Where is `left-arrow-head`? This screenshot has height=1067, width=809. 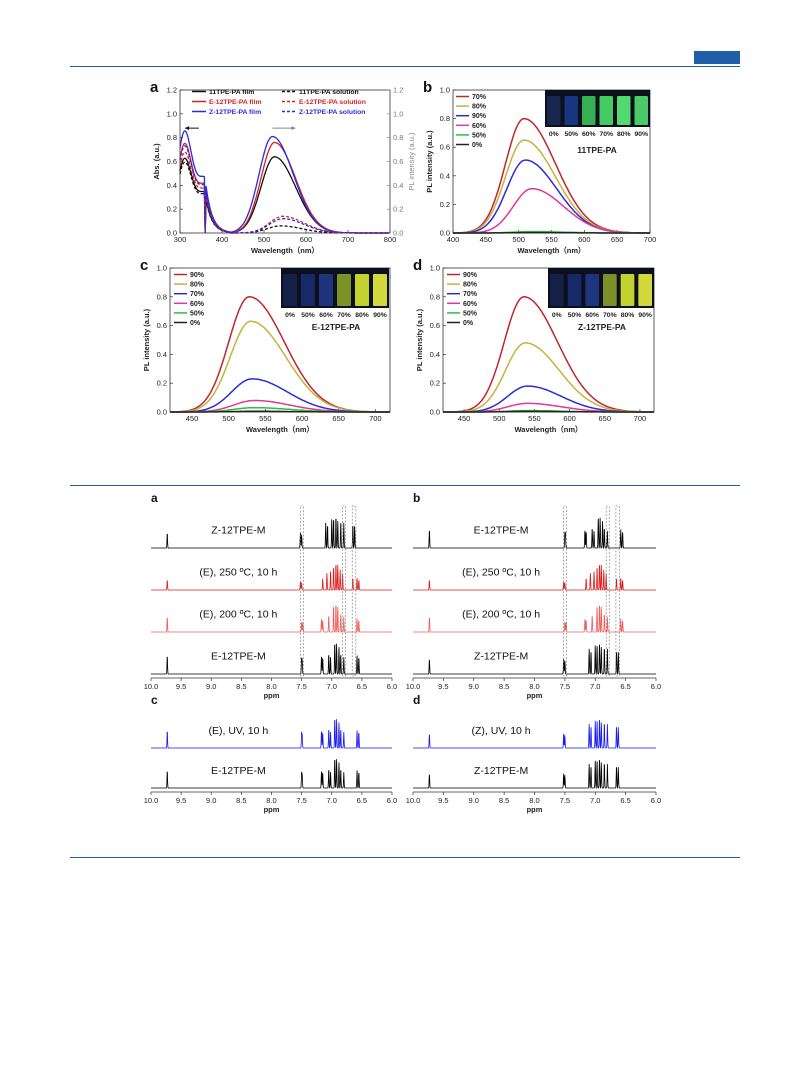
left-arrow-head is located at coordinates (187, 128).